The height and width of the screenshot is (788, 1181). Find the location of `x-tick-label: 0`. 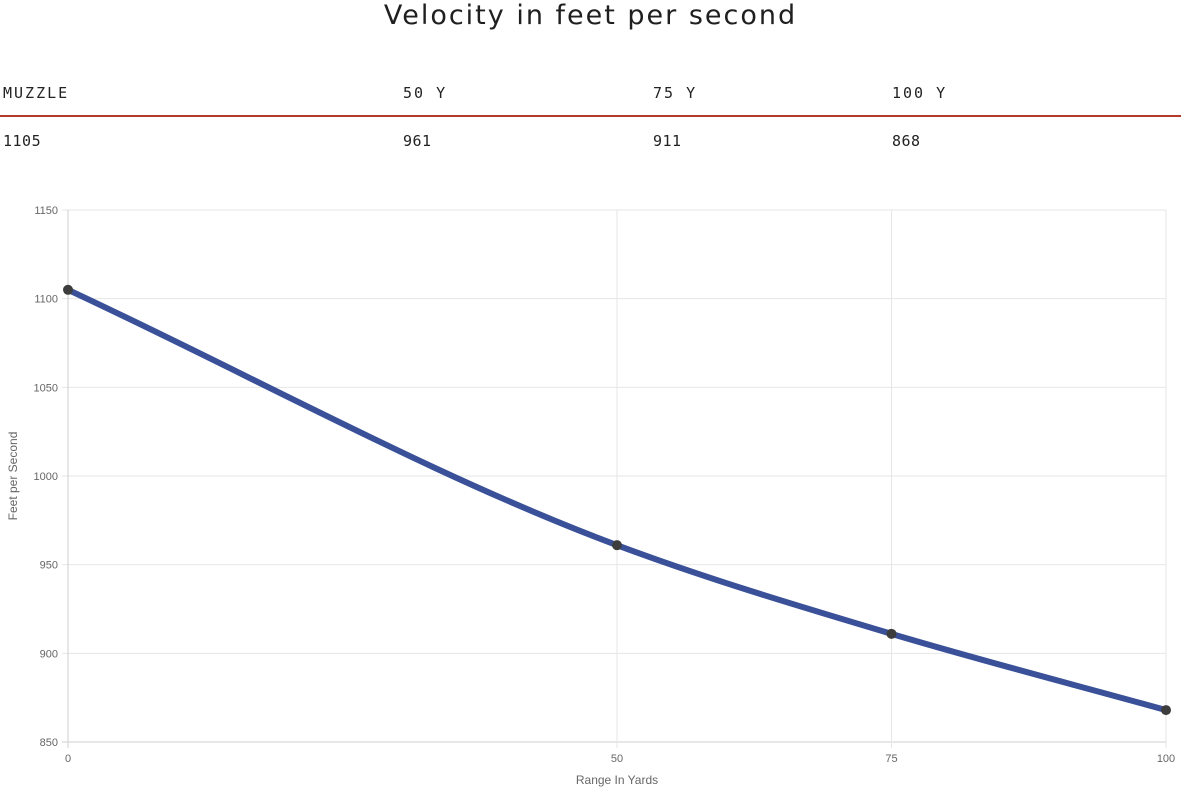

x-tick-label: 0 is located at coordinates (68, 759).